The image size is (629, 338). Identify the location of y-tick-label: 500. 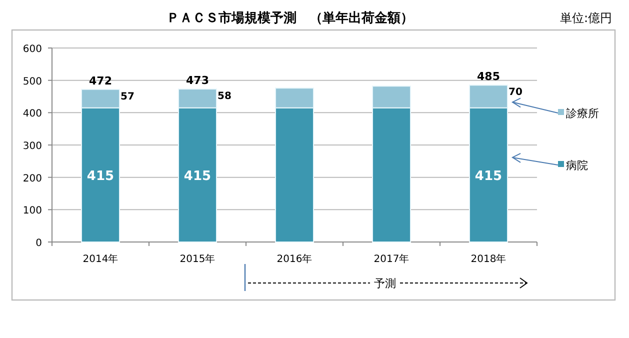
(32, 82).